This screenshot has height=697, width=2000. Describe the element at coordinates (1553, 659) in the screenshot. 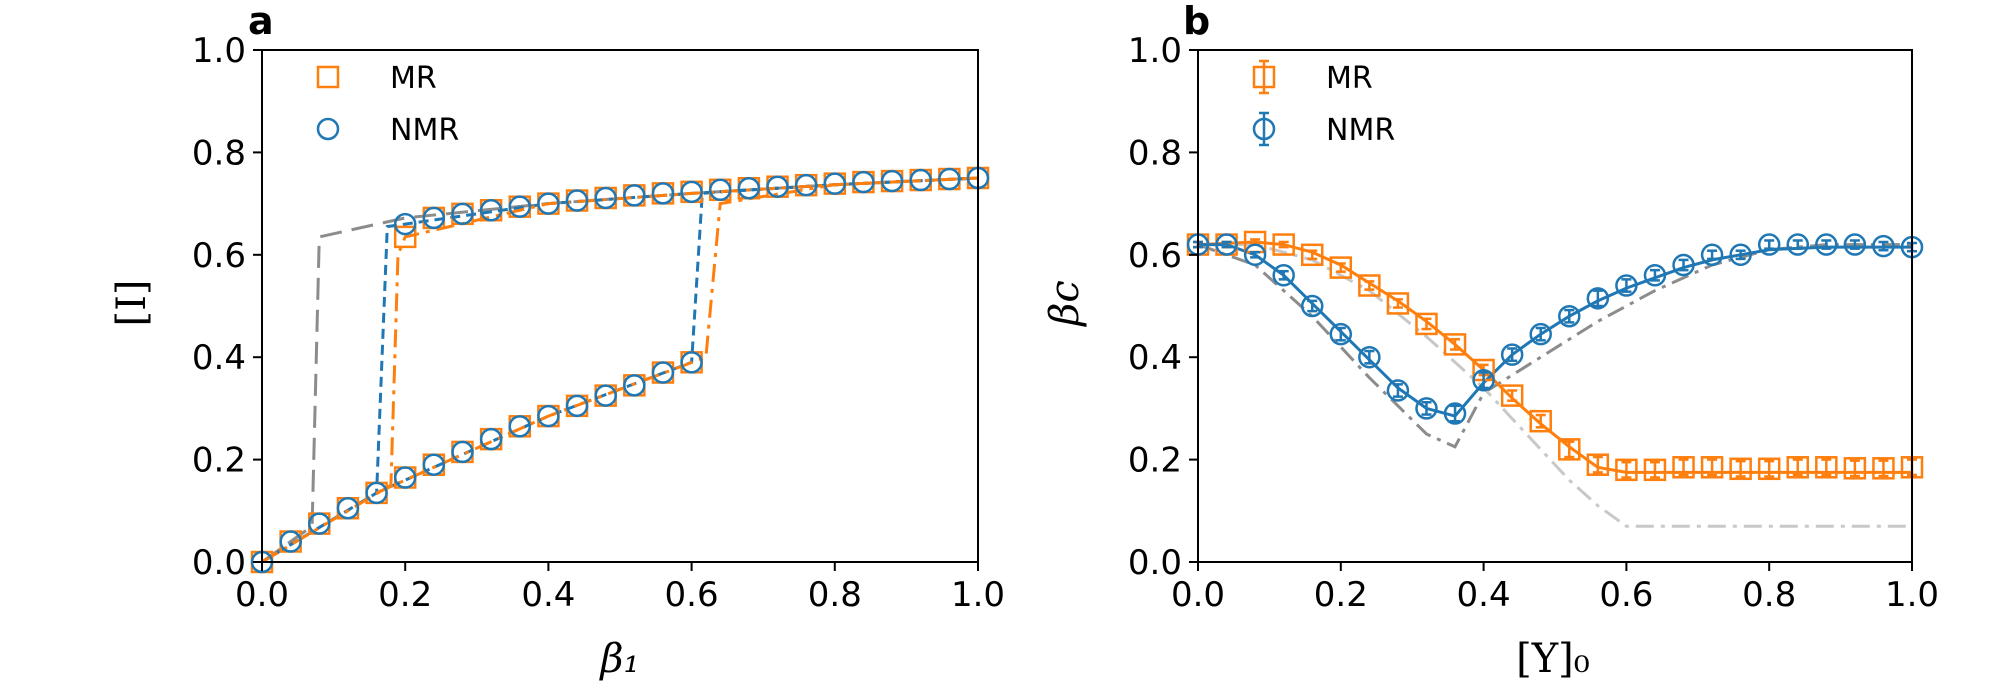

I see `panel-b-xlabel: [Y]₀` at that location.